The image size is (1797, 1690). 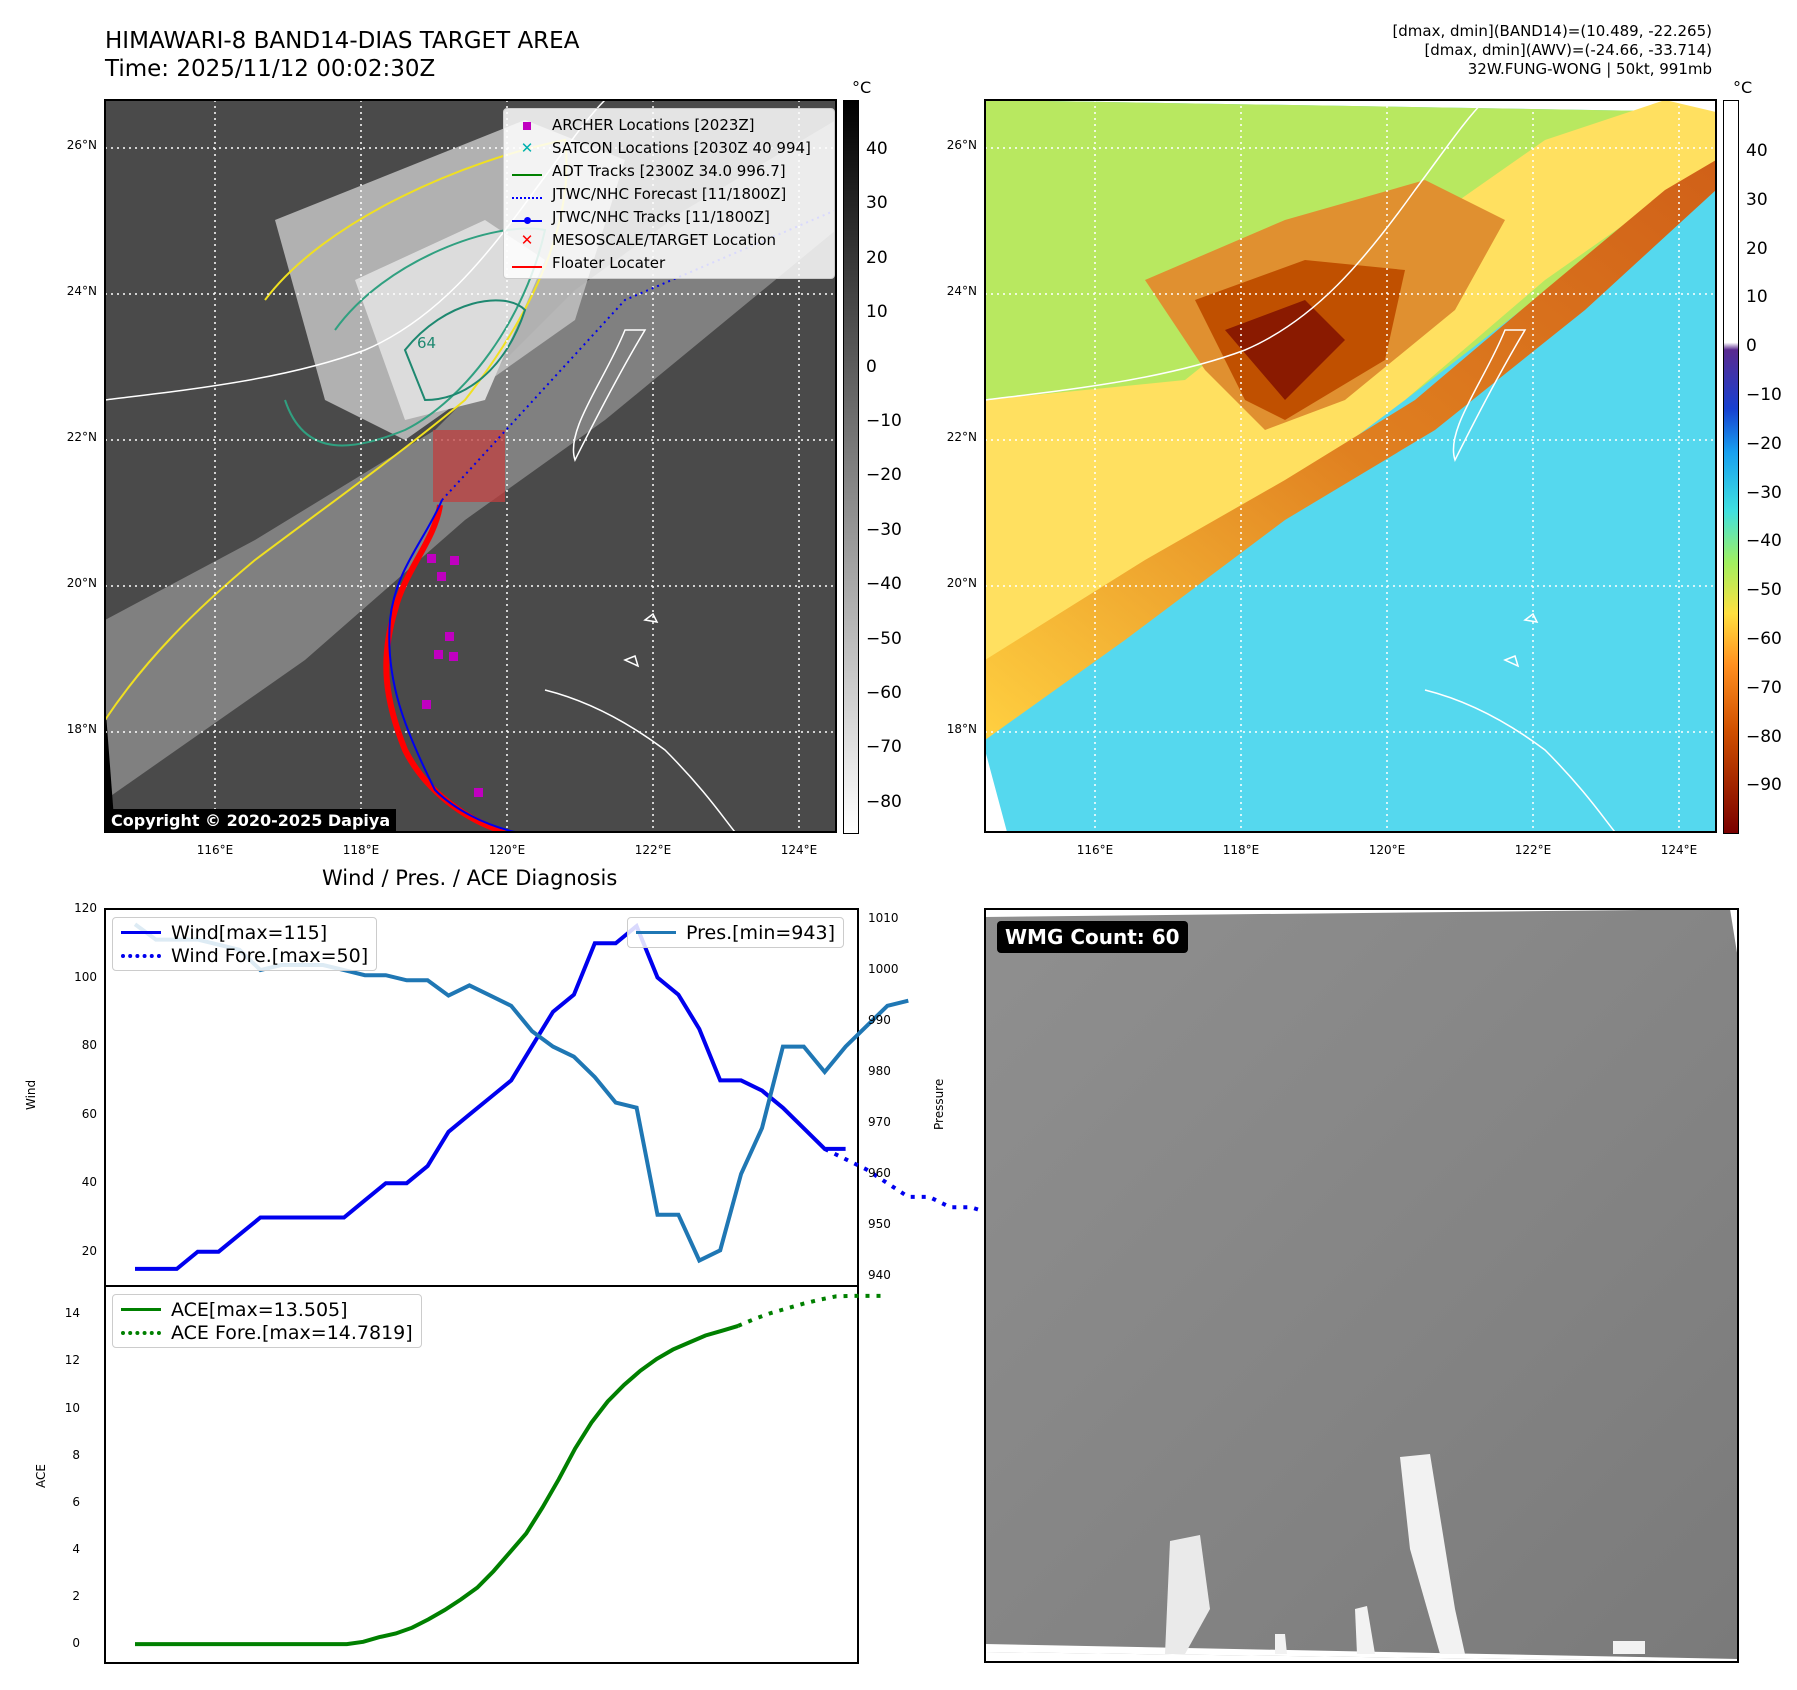 What do you see at coordinates (862, 87) in the screenshot?
I see `gray-colorbar-unit: °C` at bounding box center [862, 87].